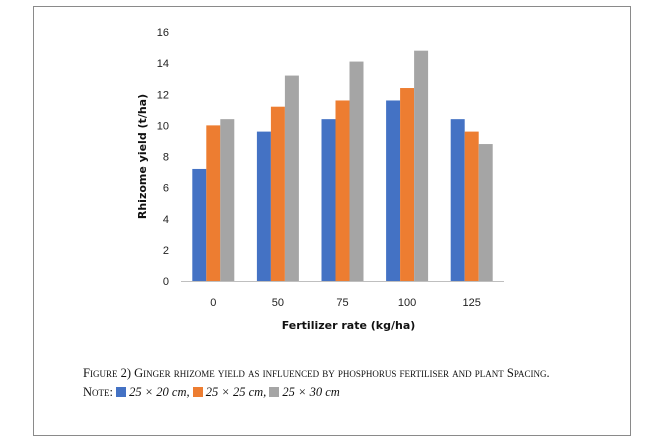 This screenshot has width=664, height=443. Describe the element at coordinates (342, 303) in the screenshot. I see `x-tick-label: 75` at that location.